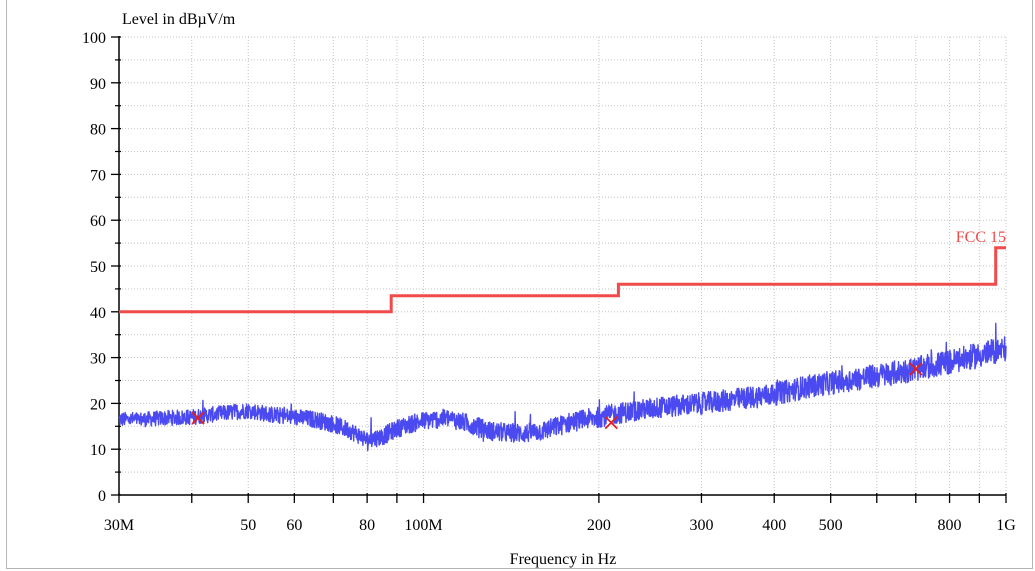 The height and width of the screenshot is (571, 1035). Describe the element at coordinates (599, 525) in the screenshot. I see `x-tick-label: 200` at that location.